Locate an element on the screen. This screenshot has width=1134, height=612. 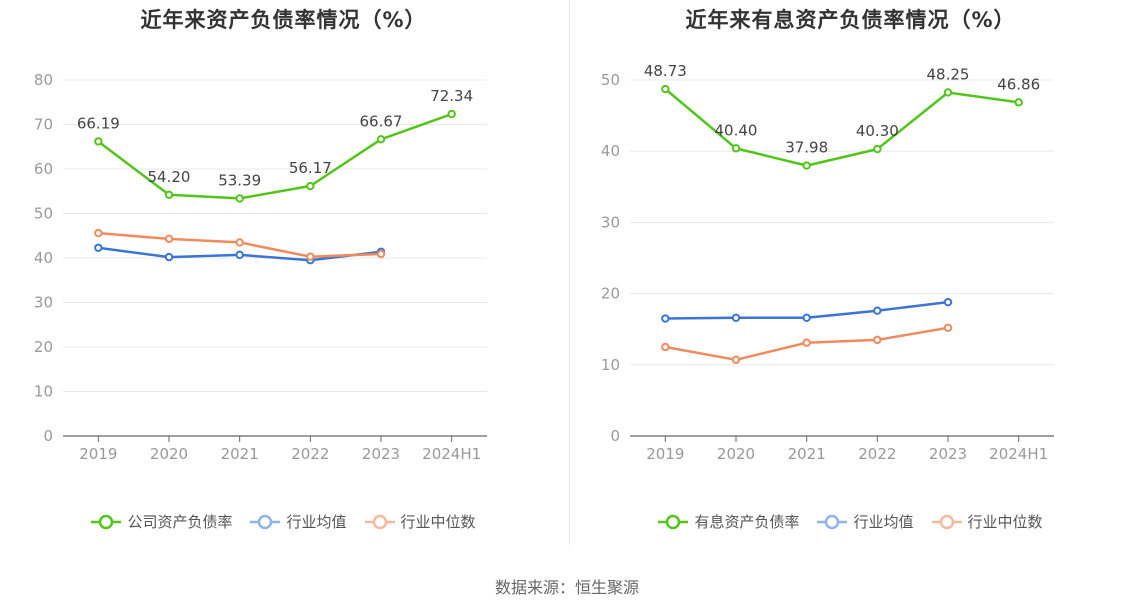
chart-title: 近年来有息资产负债率情况（%） is located at coordinates (850, 20).